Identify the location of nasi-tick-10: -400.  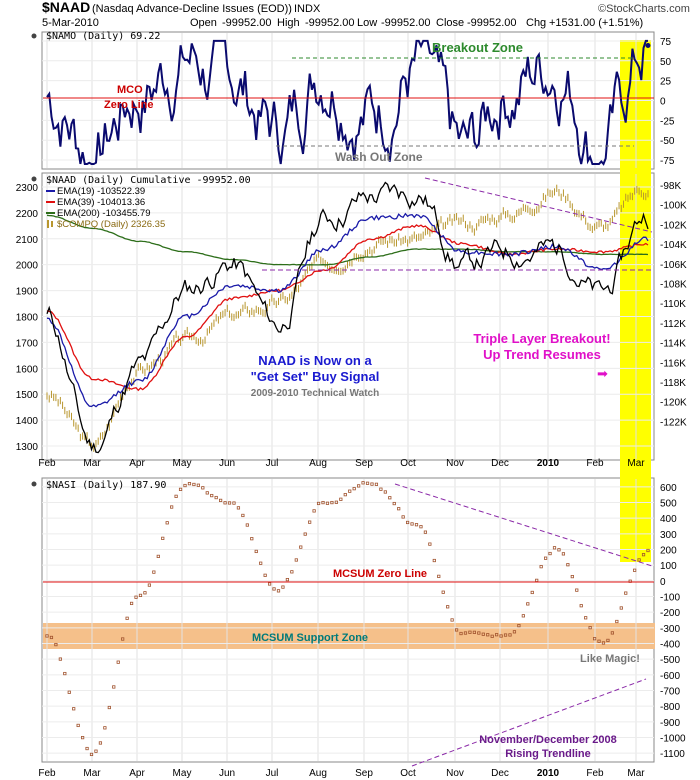
(670, 645).